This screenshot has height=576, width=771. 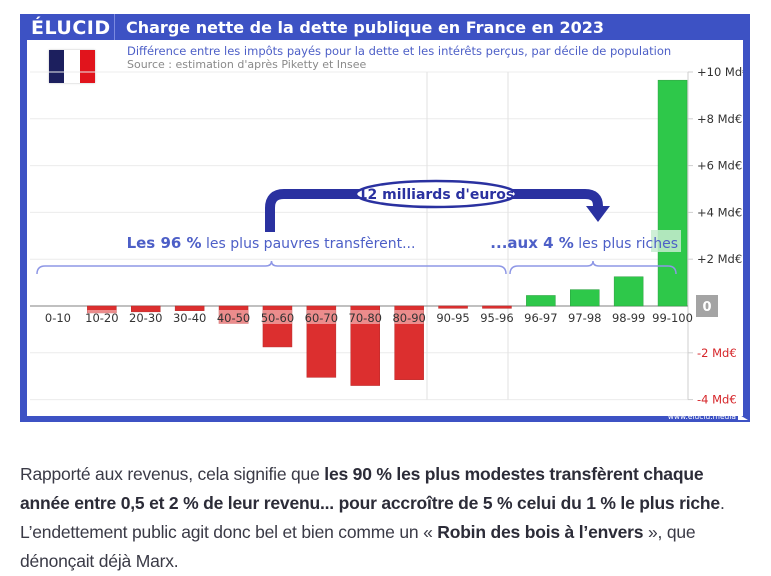 What do you see at coordinates (531, 243) in the screenshot?
I see `annotation-right-bold: ...aux 4 %` at bounding box center [531, 243].